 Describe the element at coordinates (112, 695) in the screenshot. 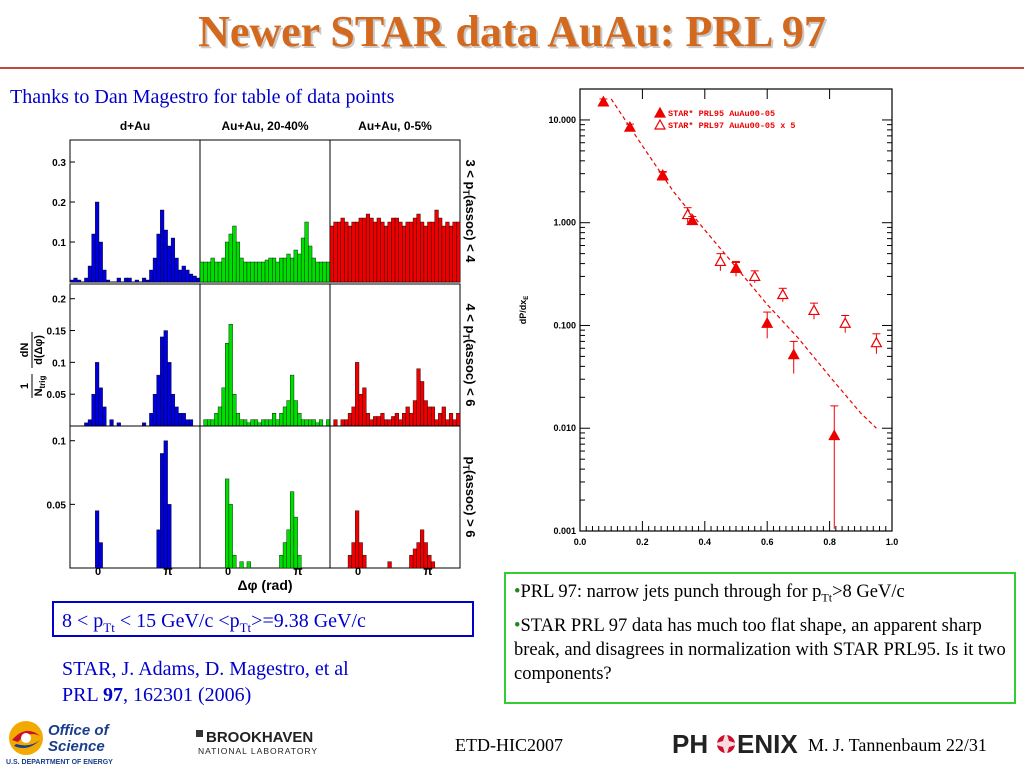

I see `citation-volume: 97` at that location.